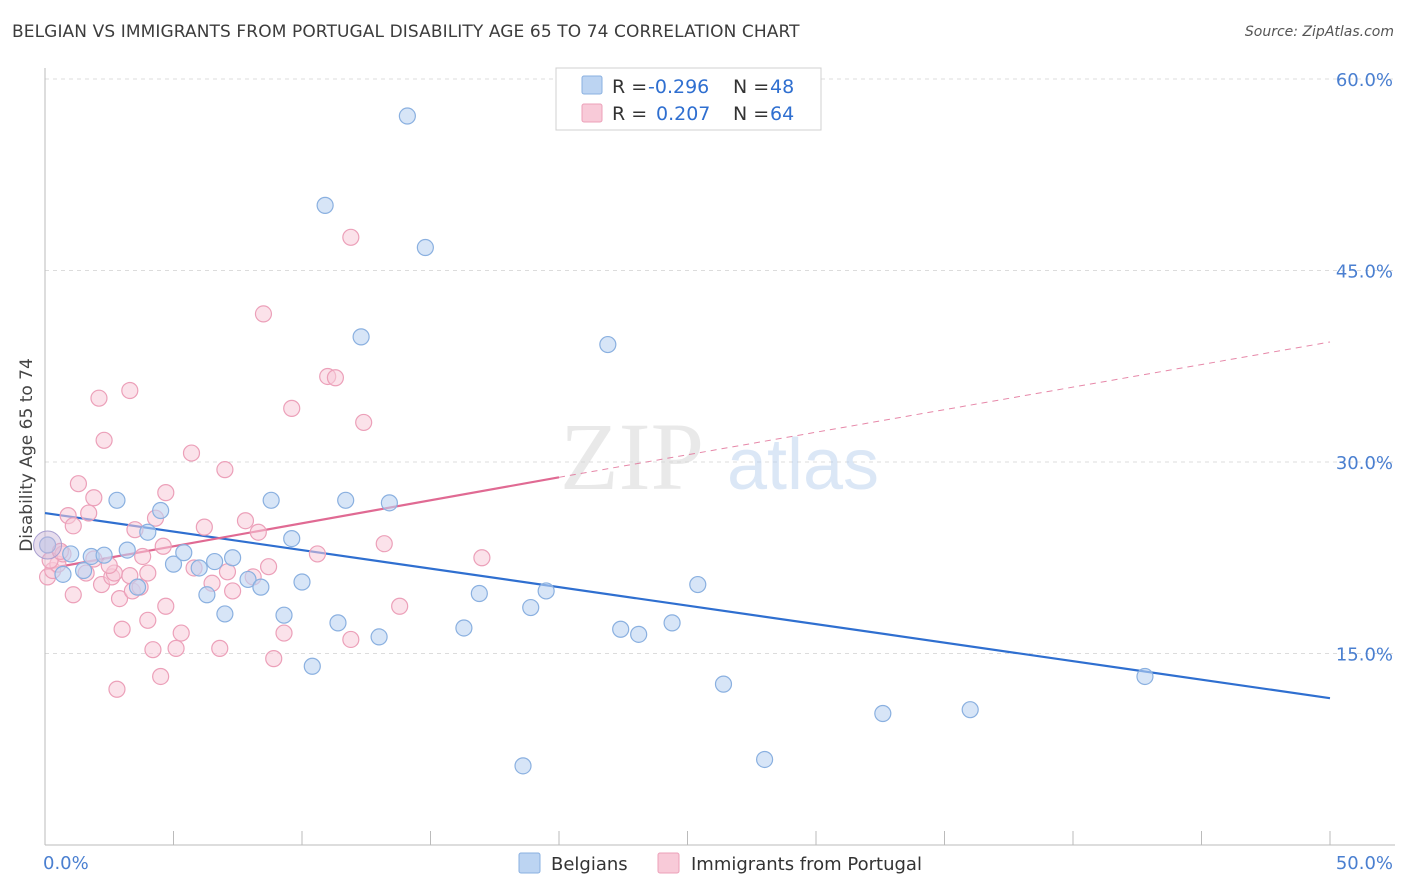 The image size is (1406, 892). What do you see at coordinates (1364, 272) in the screenshot?
I see `y-tick-label: 45.0%` at bounding box center [1364, 272].